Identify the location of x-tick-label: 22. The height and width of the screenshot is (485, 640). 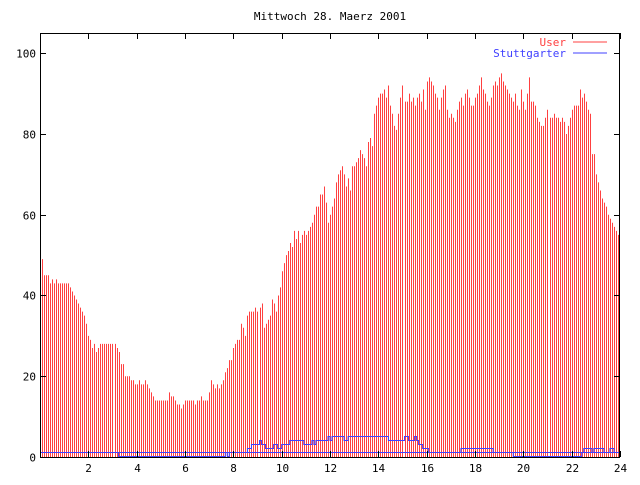
(572, 468).